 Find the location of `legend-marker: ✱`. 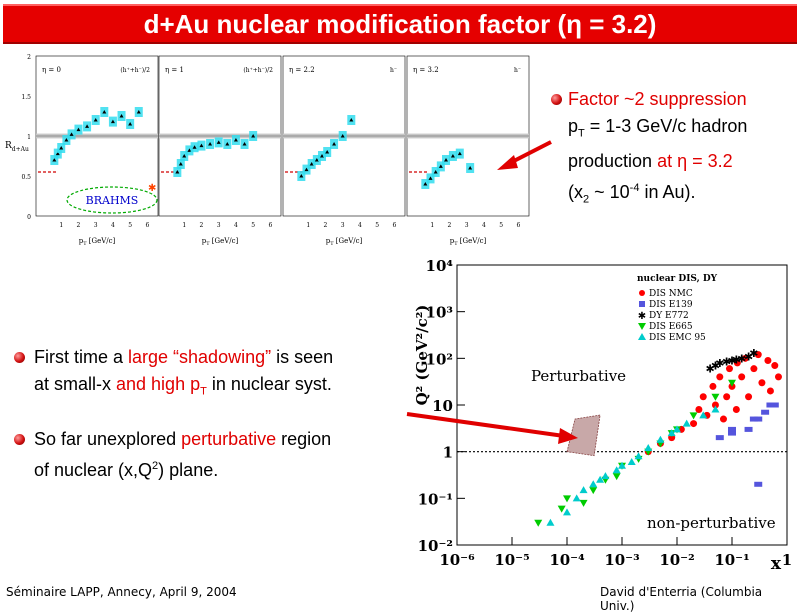

legend-marker: ✱ is located at coordinates (642, 316).